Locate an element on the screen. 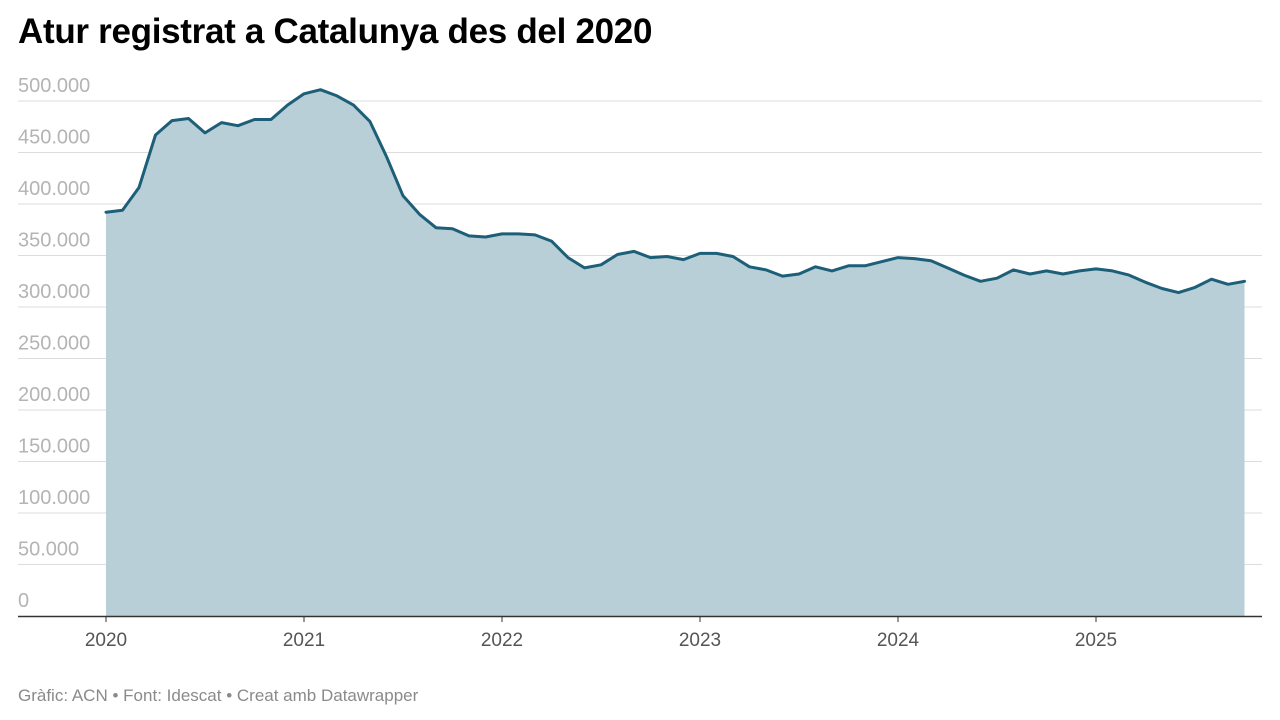 The image size is (1280, 720). y-tick-label: 150.000 is located at coordinates (54, 447).